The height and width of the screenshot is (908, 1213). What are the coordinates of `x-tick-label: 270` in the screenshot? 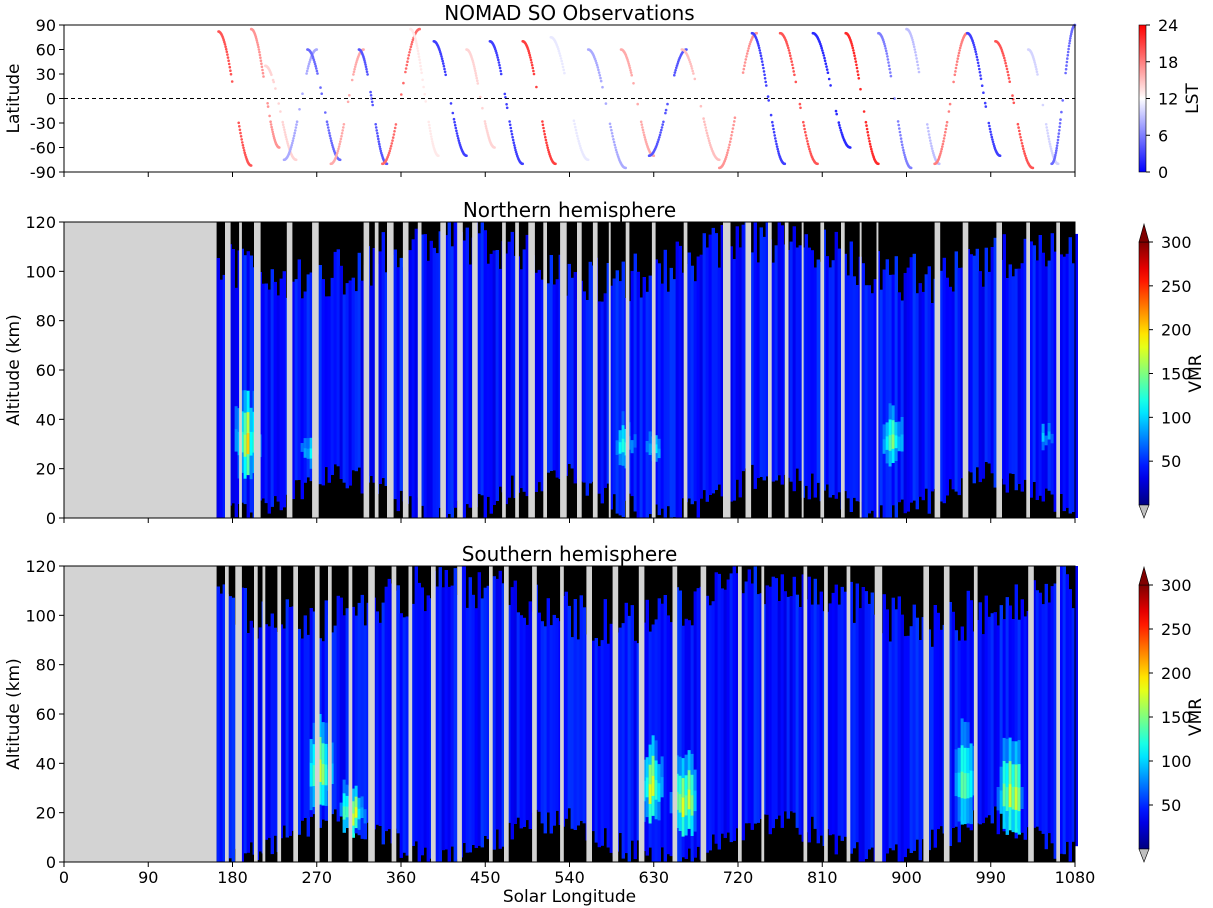 It's located at (316, 877).